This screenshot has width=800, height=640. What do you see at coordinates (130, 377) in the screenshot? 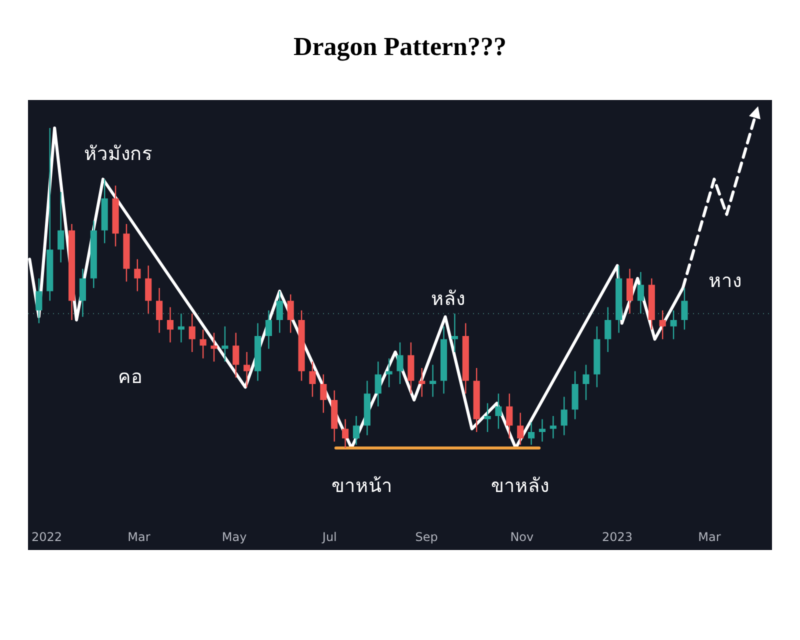
I see `annotation: คอ` at bounding box center [130, 377].